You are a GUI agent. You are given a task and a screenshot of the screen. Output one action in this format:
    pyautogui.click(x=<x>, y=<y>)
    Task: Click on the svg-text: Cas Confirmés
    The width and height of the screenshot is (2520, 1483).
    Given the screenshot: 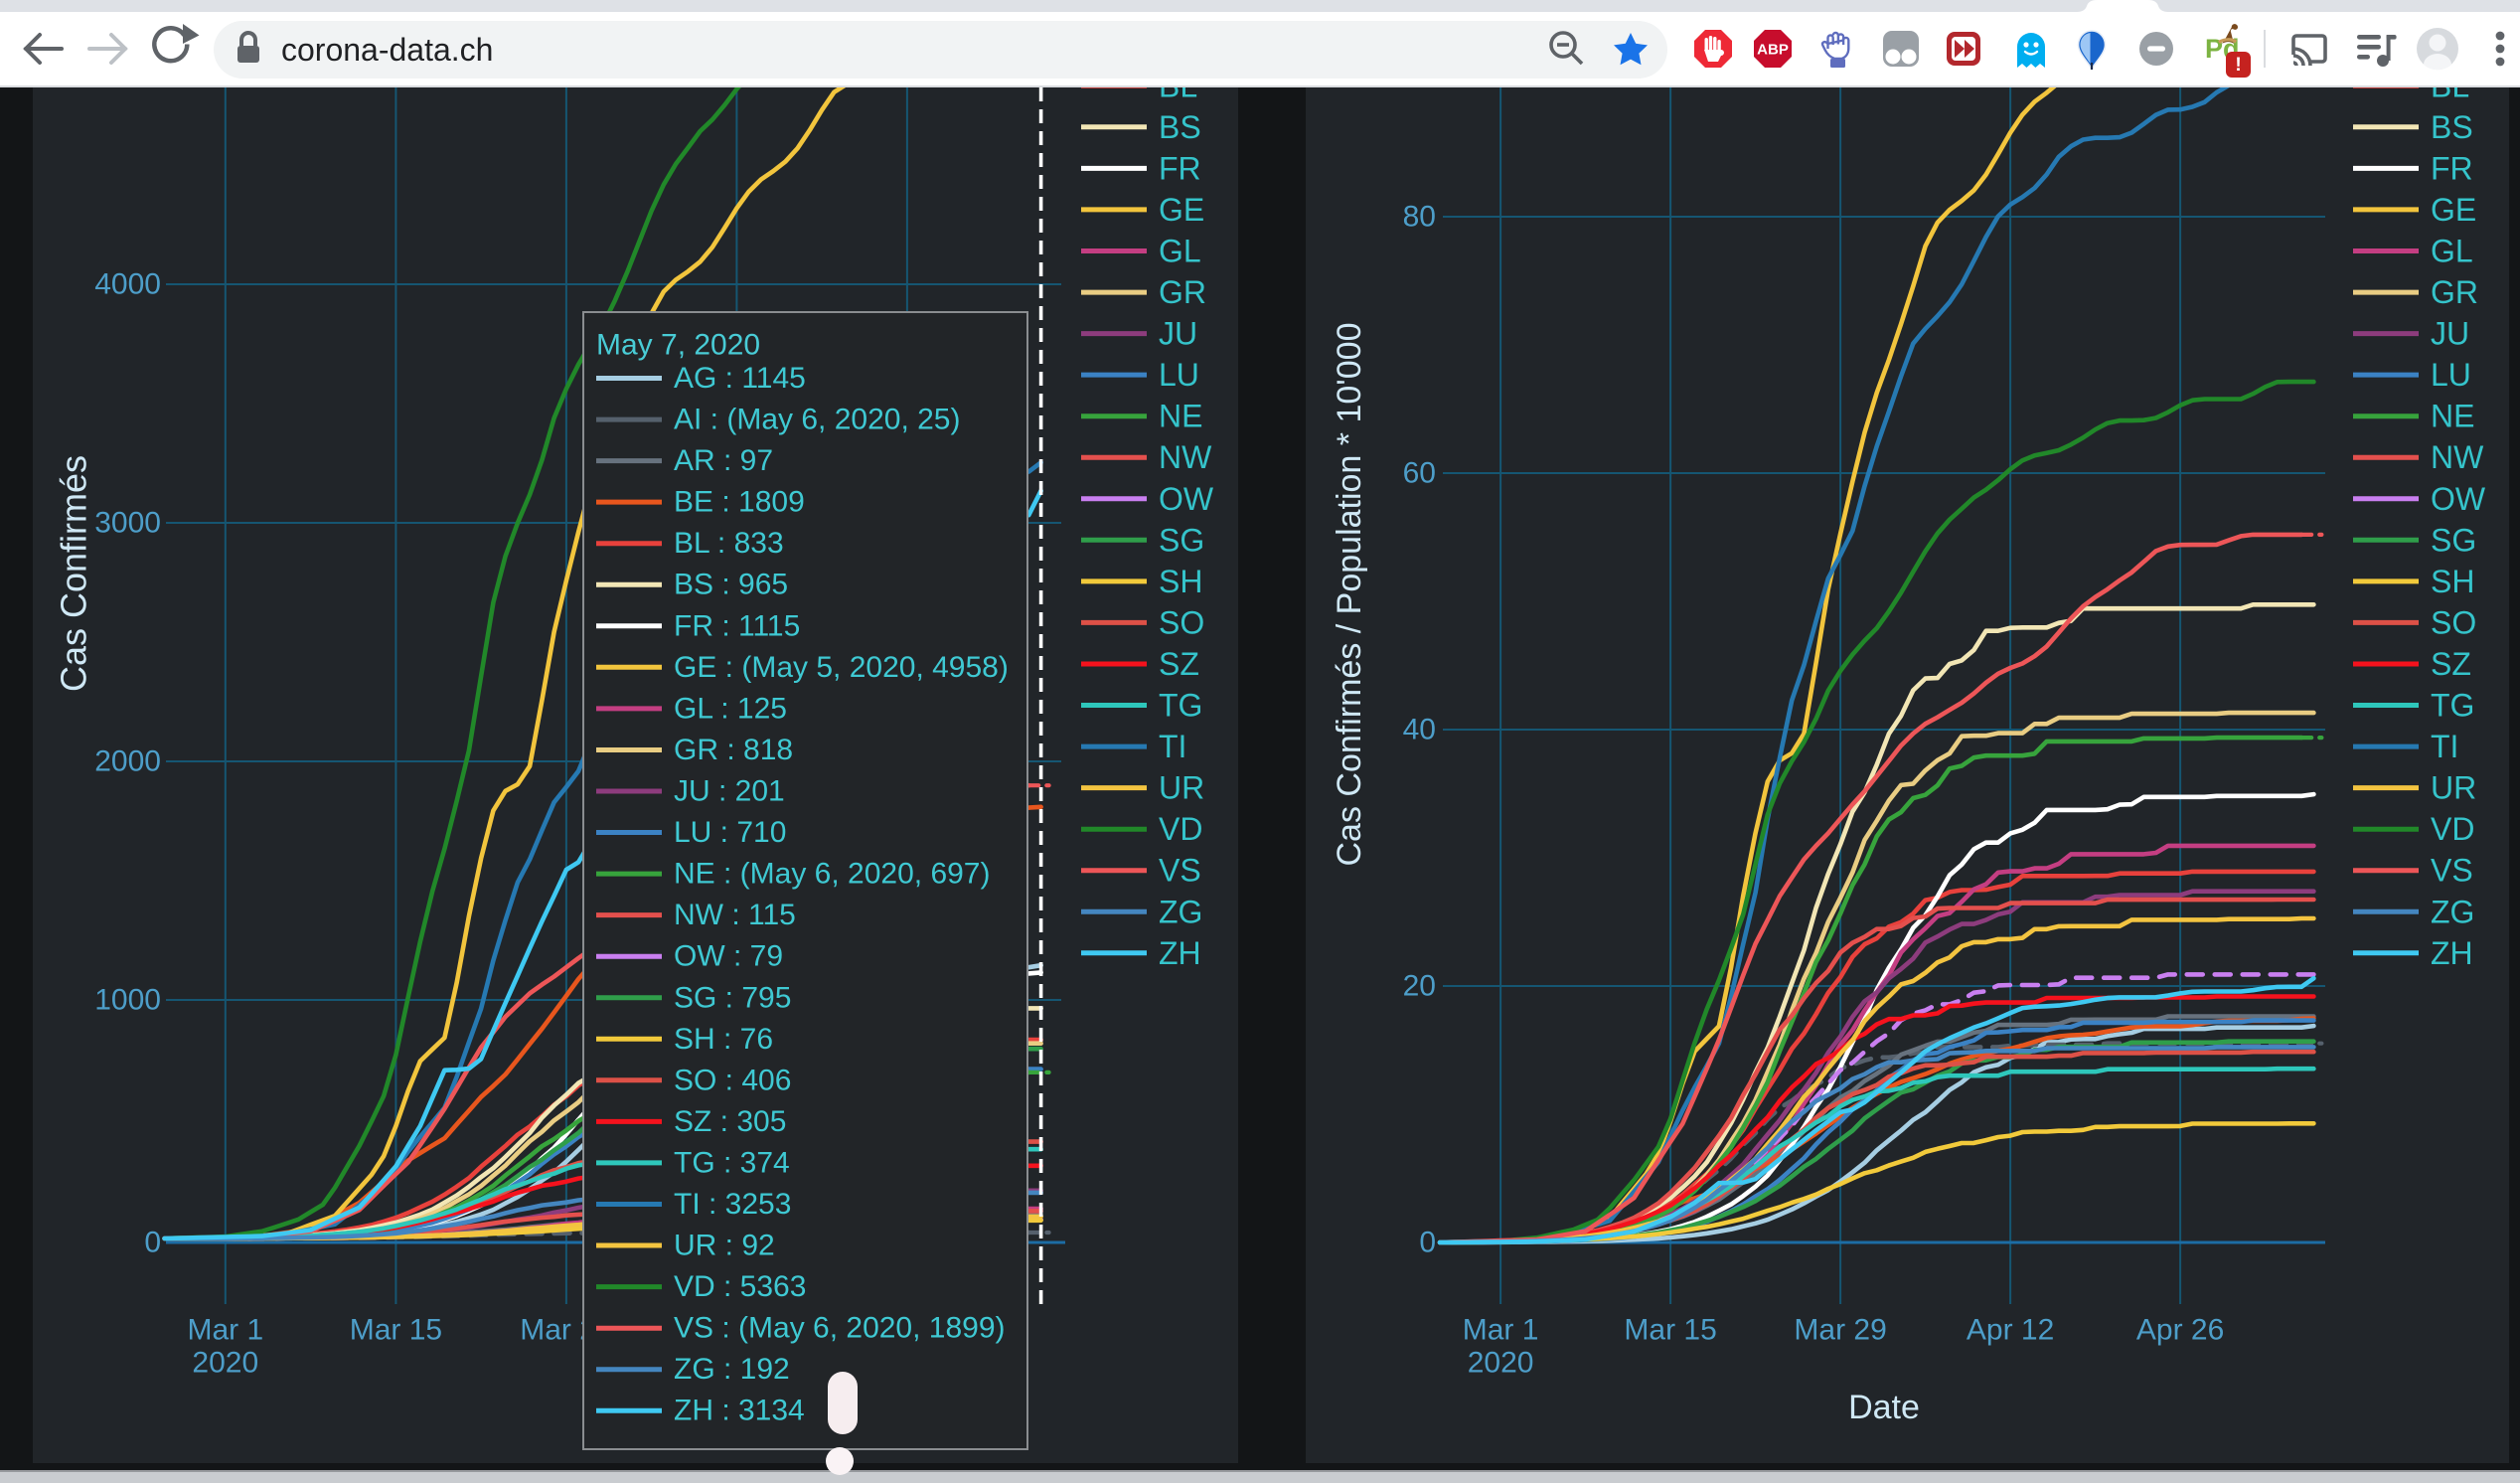 What is the action you would take?
    pyautogui.click(x=74, y=573)
    